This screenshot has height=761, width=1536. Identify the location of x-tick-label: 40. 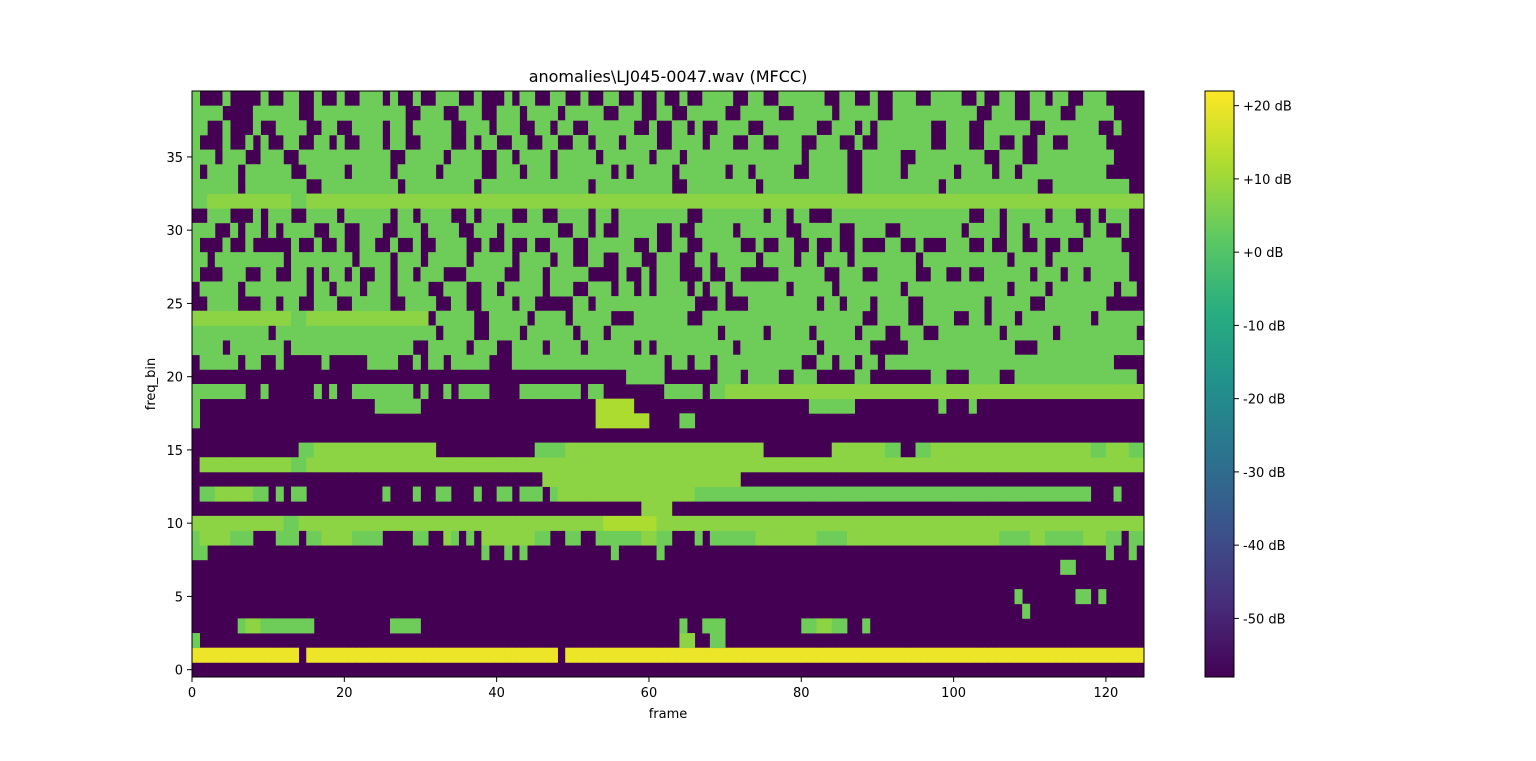
(496, 693).